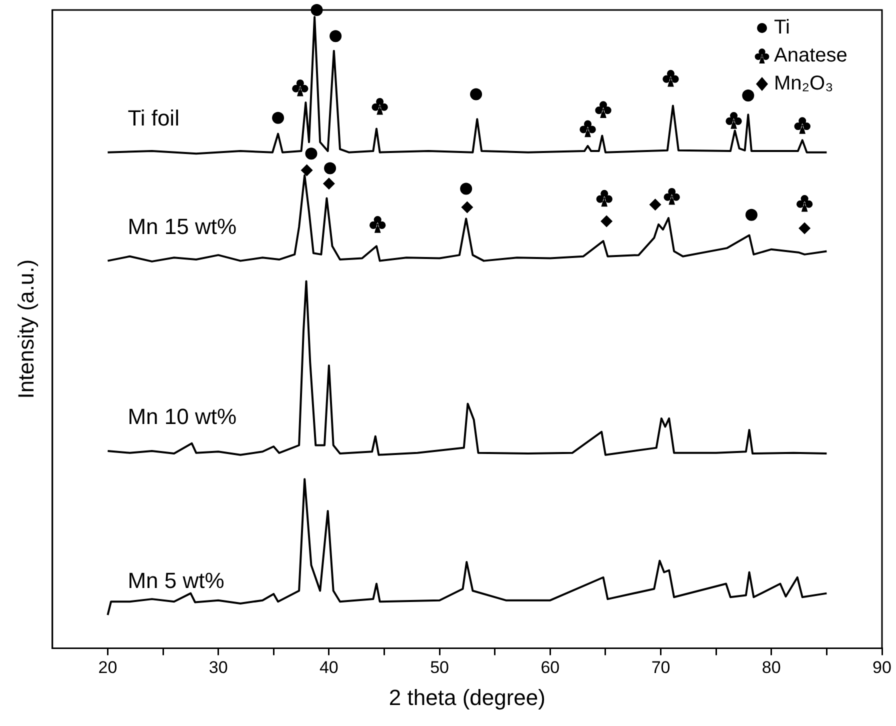 The image size is (896, 726). Describe the element at coordinates (811, 55) in the screenshot. I see `legend-label: Anatese` at that location.